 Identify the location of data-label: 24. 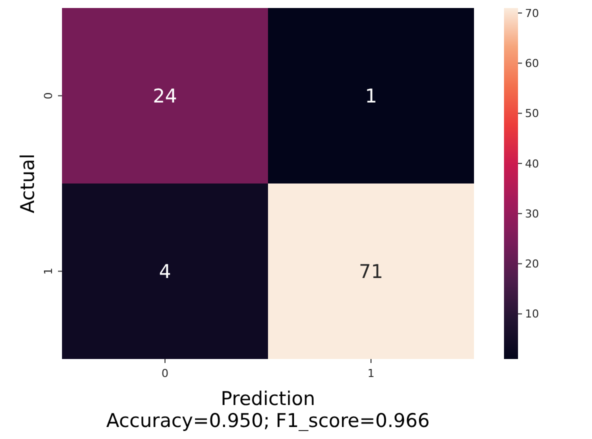
(165, 96).